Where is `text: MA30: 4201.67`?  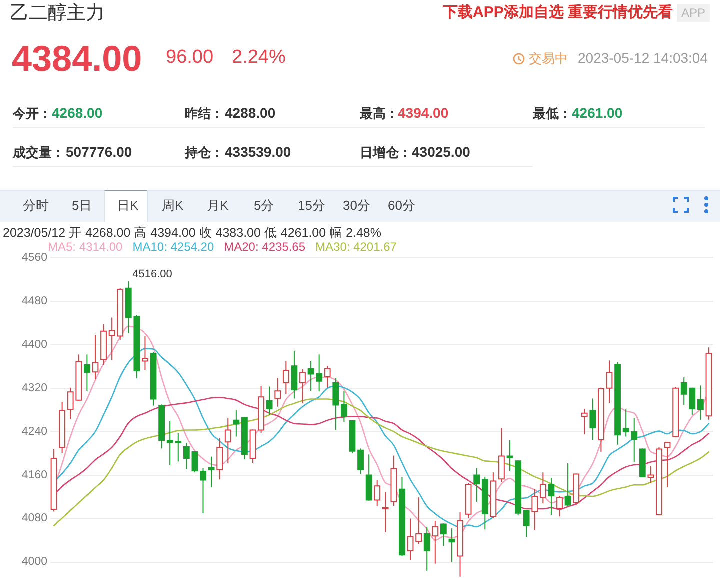 text: MA30: 4201.67 is located at coordinates (356, 247).